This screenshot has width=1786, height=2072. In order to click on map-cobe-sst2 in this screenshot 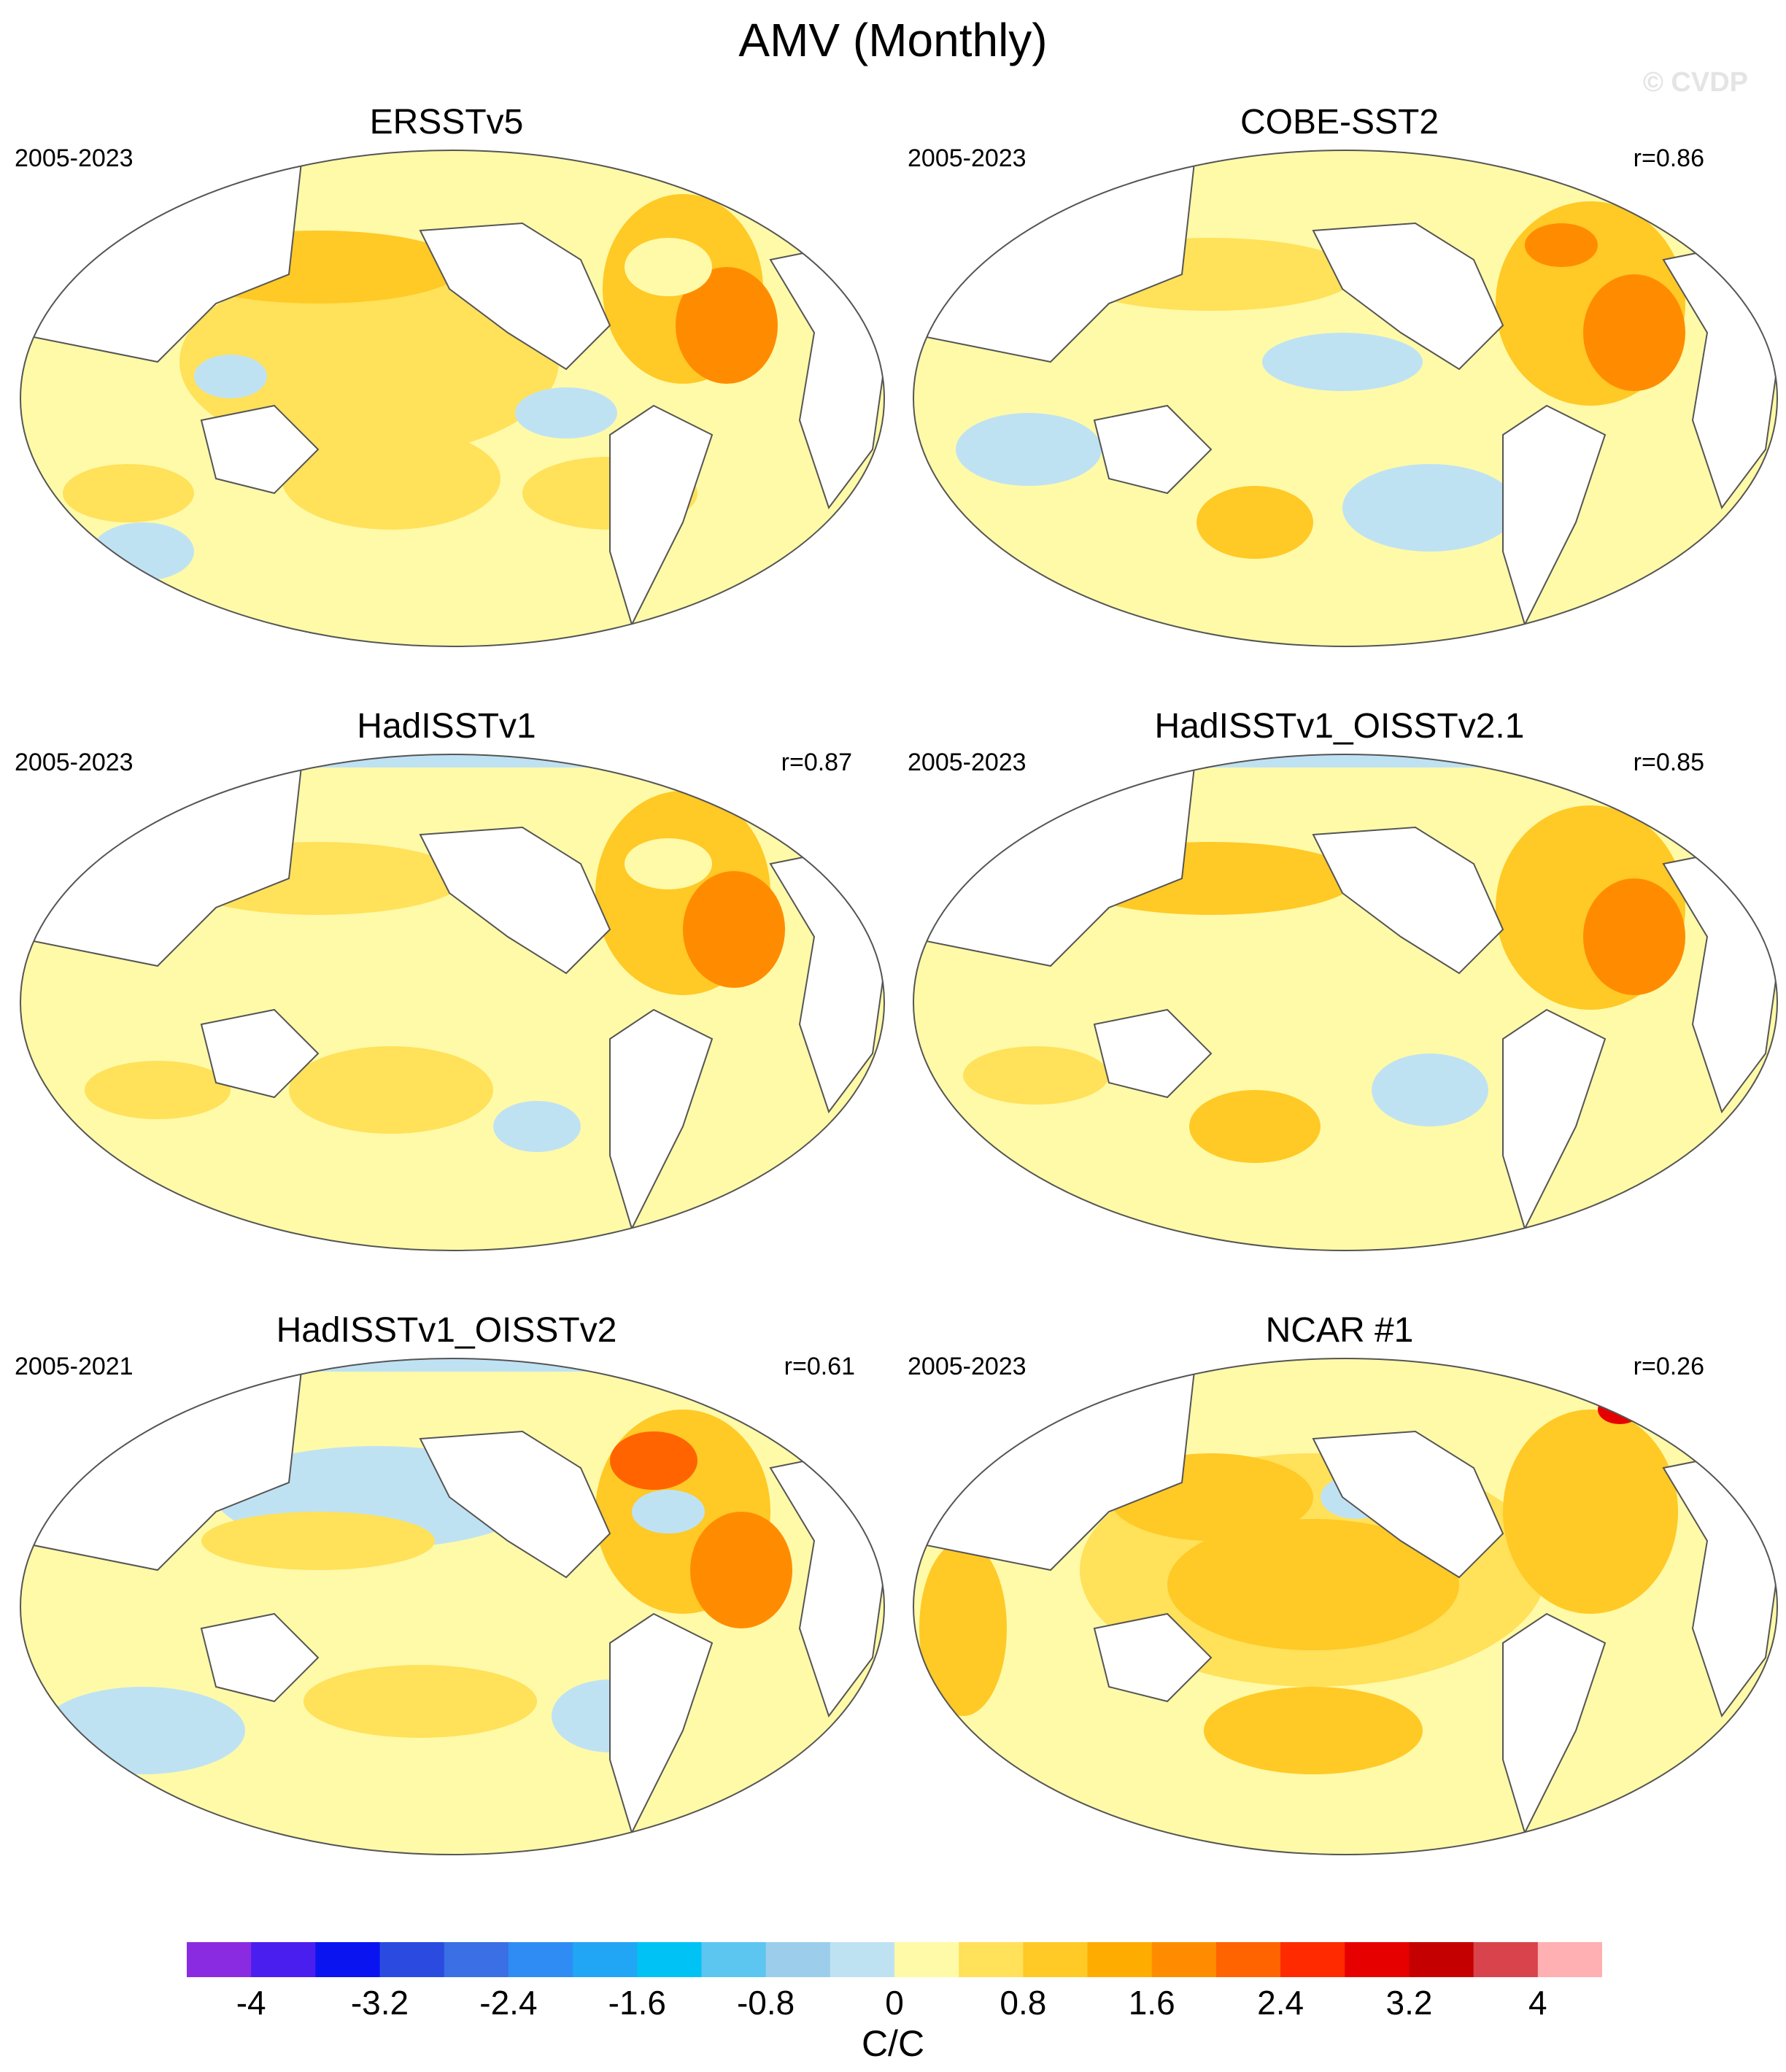, I will do `click(1345, 398)`.